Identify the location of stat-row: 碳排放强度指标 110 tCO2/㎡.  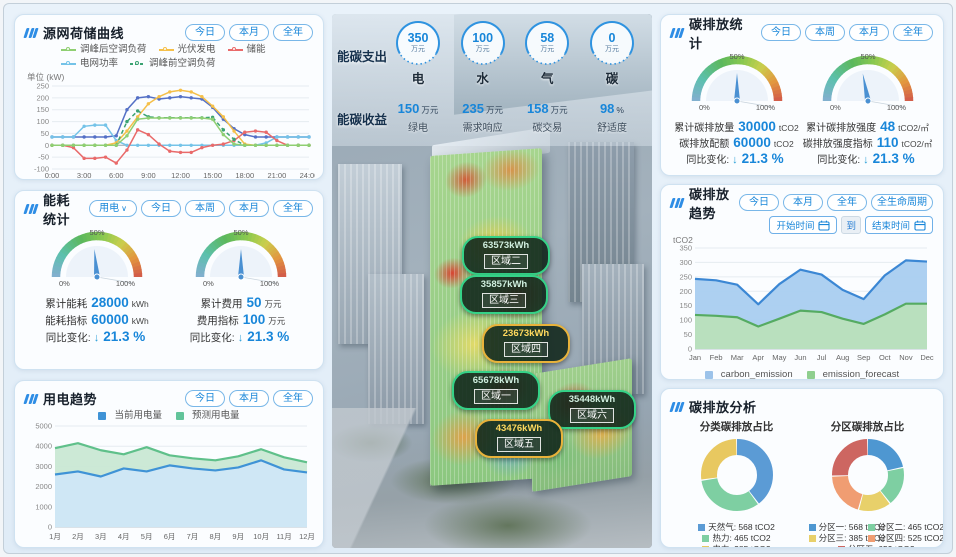
(867, 142).